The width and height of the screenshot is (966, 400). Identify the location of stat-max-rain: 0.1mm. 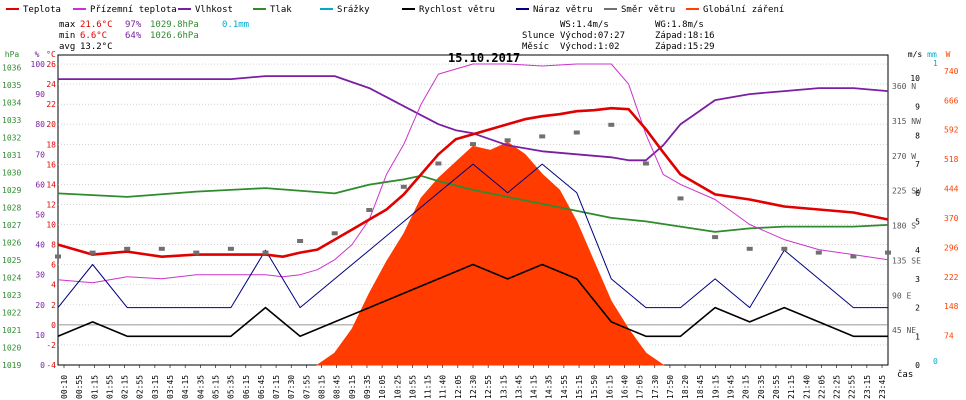
(235, 25).